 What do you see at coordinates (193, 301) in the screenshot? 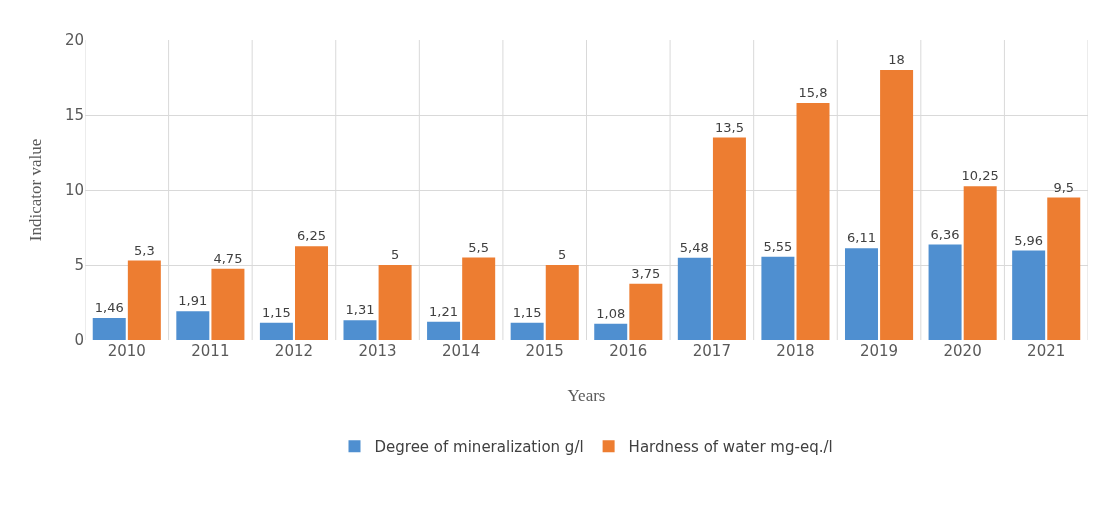
I see `data-label: 1,91` at bounding box center [193, 301].